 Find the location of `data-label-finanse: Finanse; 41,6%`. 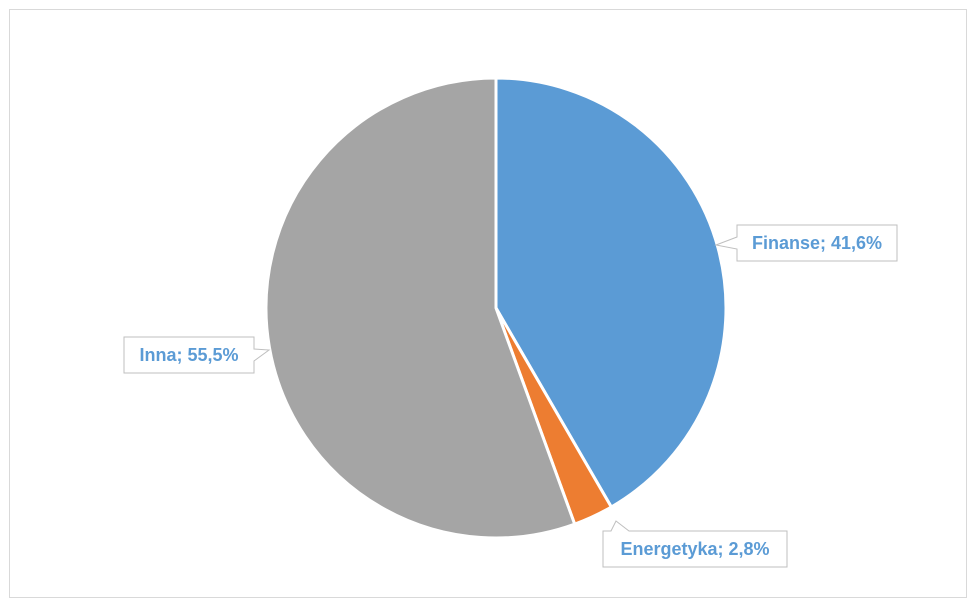

data-label-finanse: Finanse; 41,6% is located at coordinates (806, 243).